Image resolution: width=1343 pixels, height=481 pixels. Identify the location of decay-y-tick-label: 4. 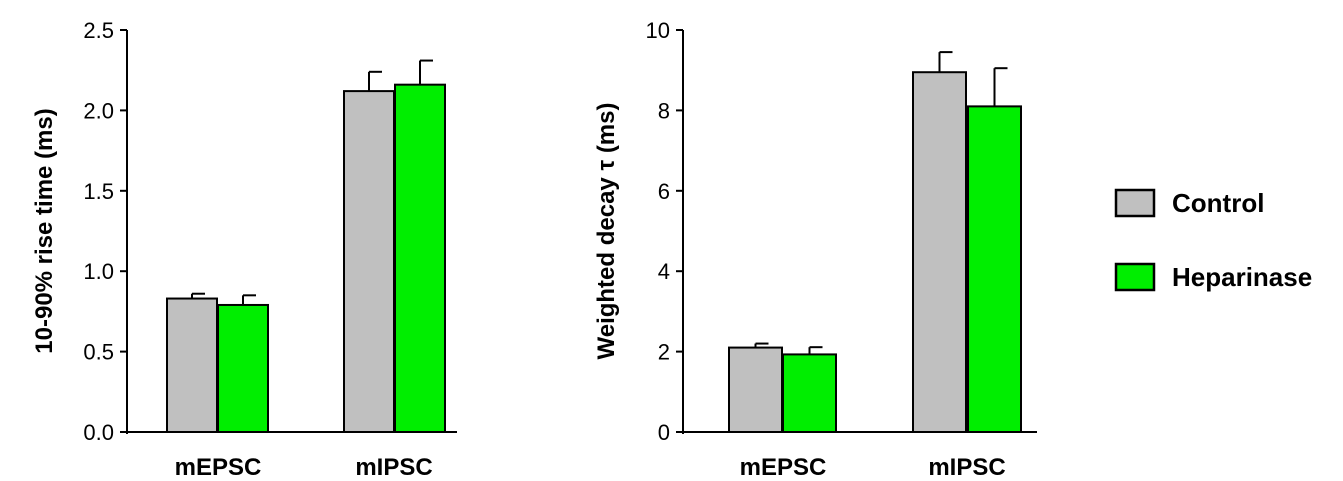
(664, 271).